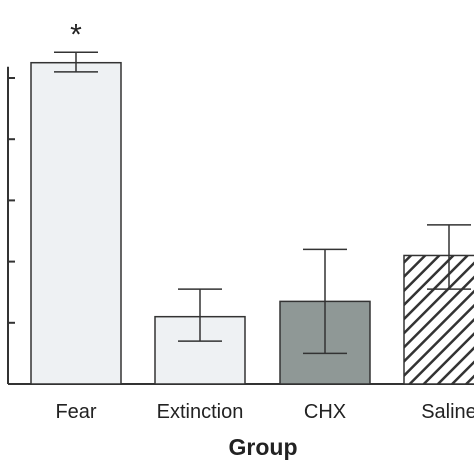 The width and height of the screenshot is (474, 474). Describe the element at coordinates (438, 319) in the screenshot. I see `bar-saline` at that location.